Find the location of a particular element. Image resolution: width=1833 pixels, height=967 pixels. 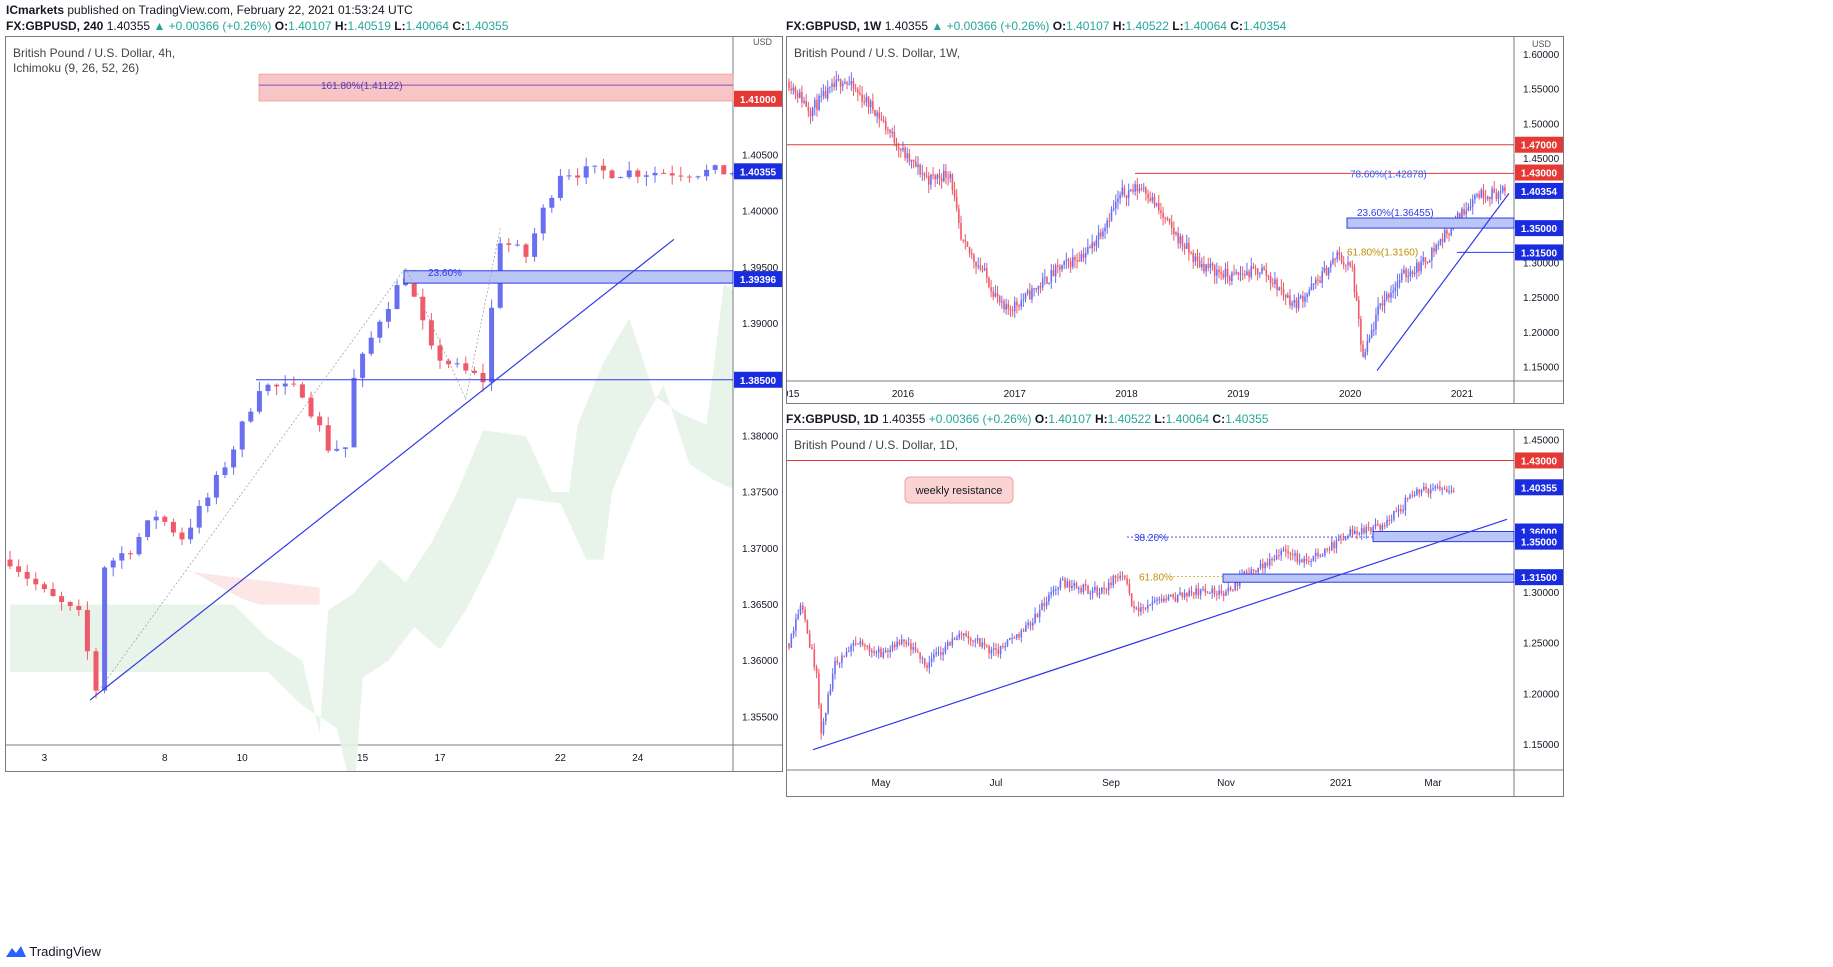

price-value: 1.40355 is located at coordinates (904, 419).